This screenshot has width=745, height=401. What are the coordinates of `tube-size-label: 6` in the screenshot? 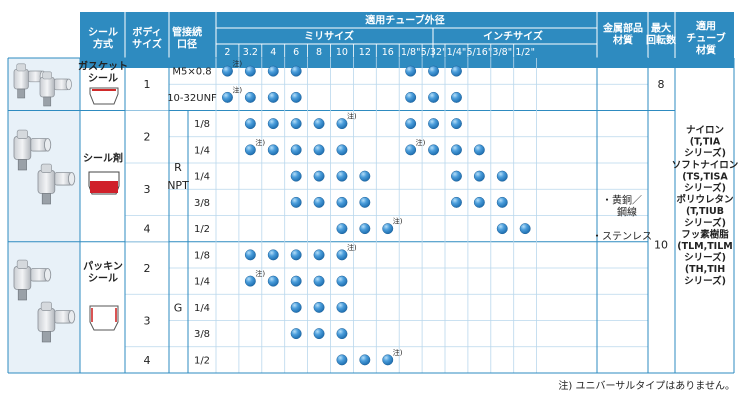 It's located at (296, 52).